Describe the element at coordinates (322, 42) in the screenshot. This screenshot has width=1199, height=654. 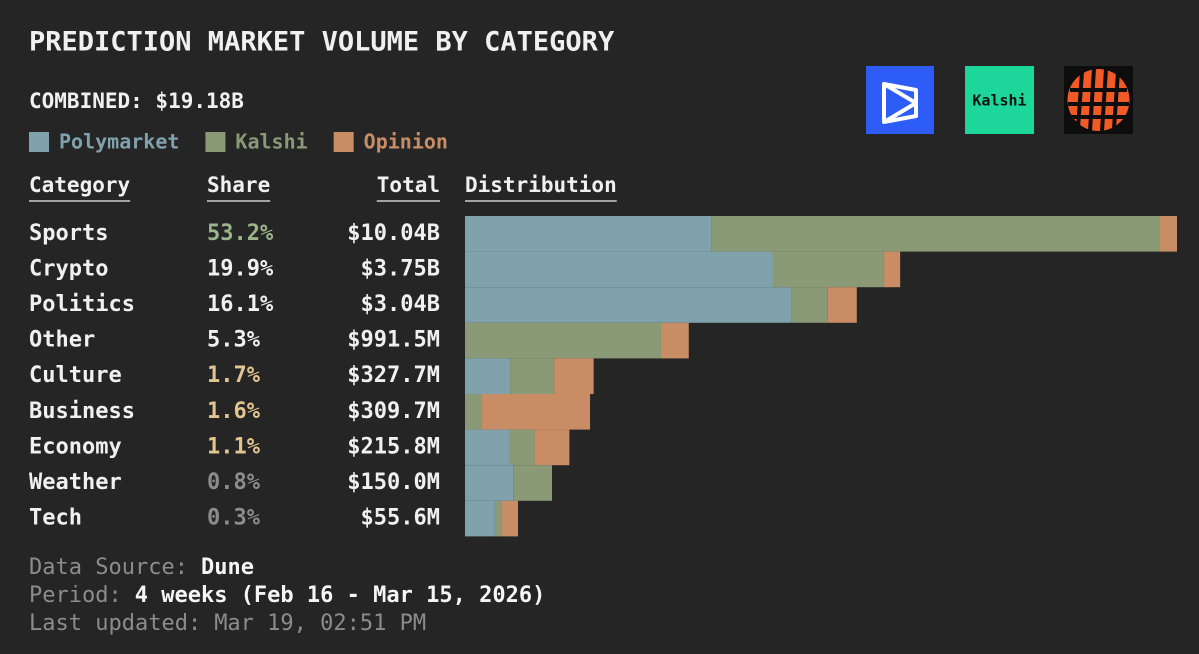
I see `chart-title: PREDICTION MARKET VOLUME BY CATEGORY` at that location.